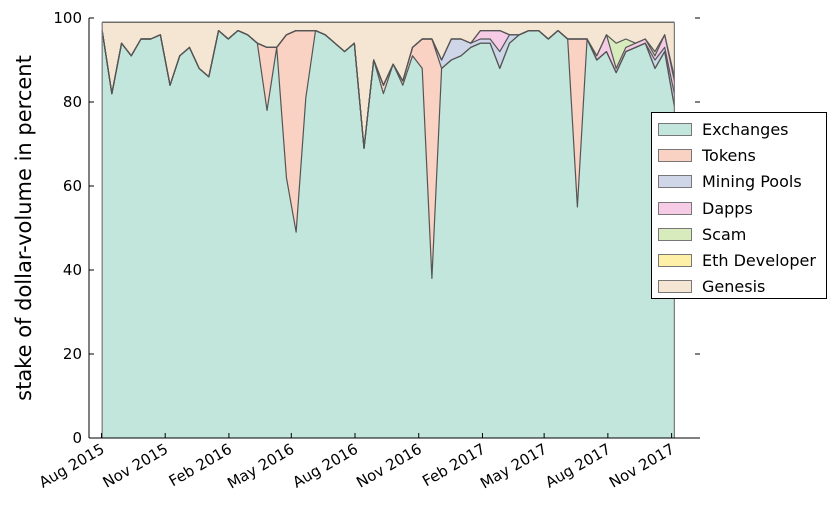  Describe the element at coordinates (578, 466) in the screenshot. I see `x-tick-label: Aug 2017` at that location.